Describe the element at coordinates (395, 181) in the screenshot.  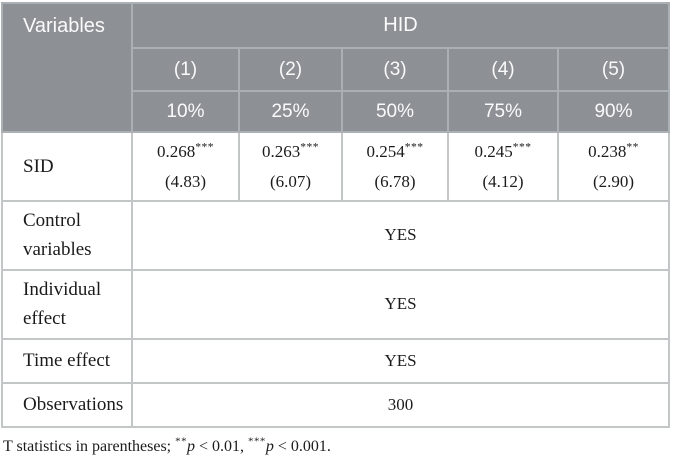
I see `t-statistic: (6.78)` at that location.